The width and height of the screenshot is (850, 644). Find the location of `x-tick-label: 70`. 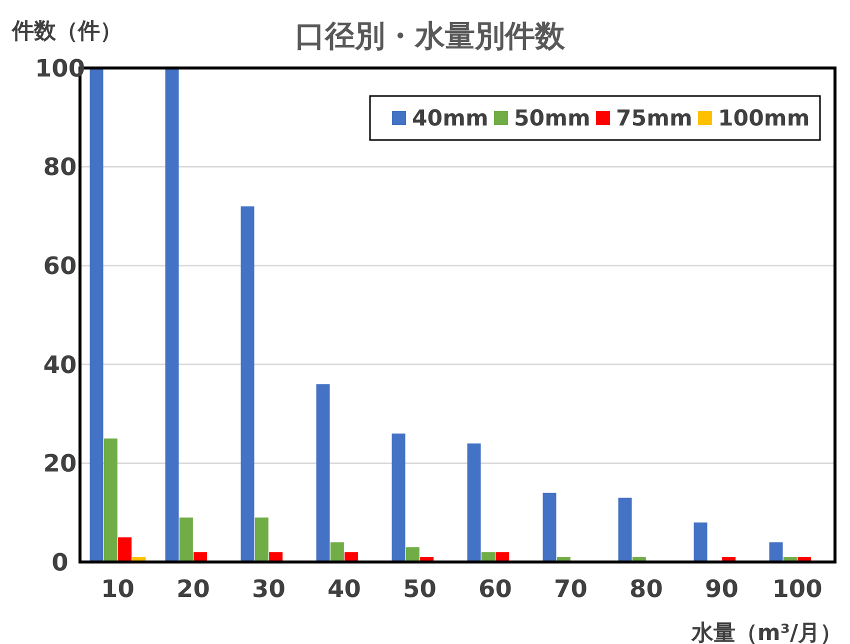

x-tick-label: 70 is located at coordinates (571, 589).